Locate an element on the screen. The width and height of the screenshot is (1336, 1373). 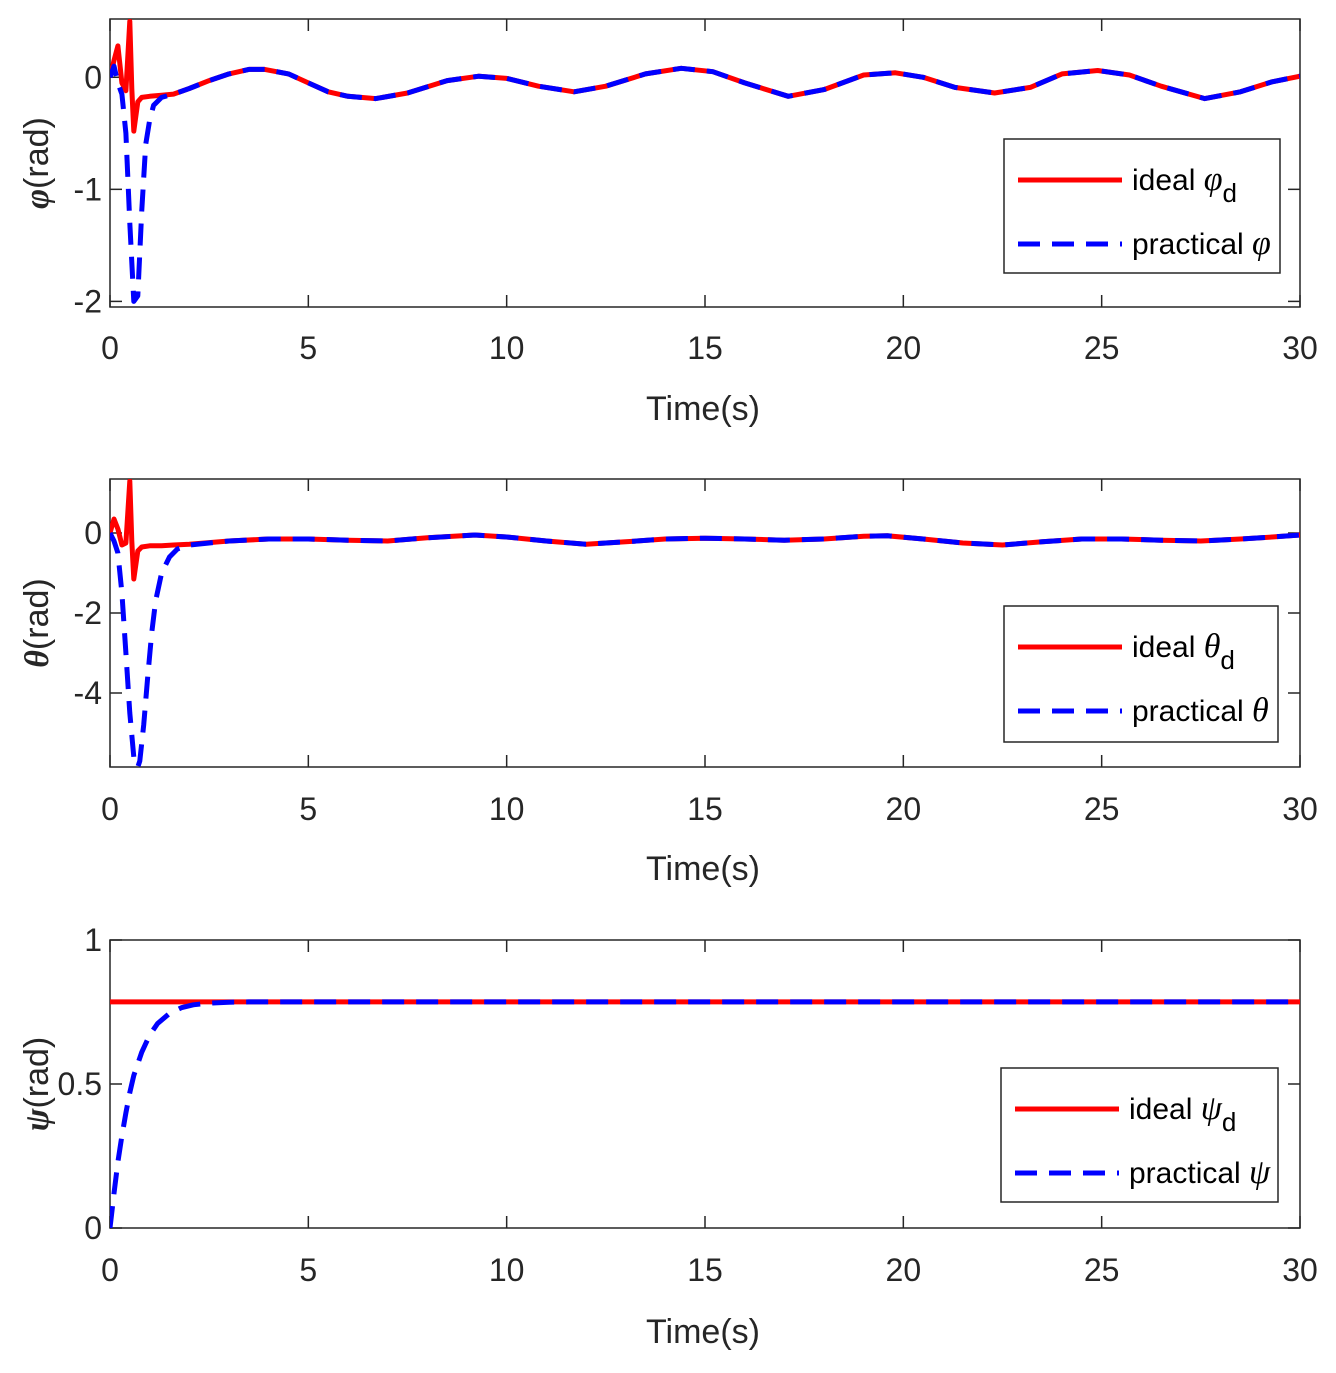
y-axis-label: θ(rad) is located at coordinates (37, 622).